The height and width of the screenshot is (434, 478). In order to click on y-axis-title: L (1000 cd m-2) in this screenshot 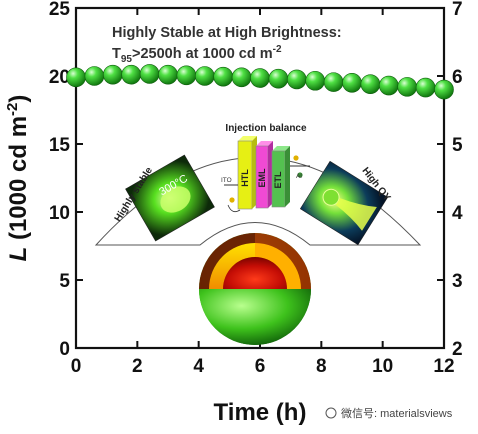, I will do `click(18, 178)`.